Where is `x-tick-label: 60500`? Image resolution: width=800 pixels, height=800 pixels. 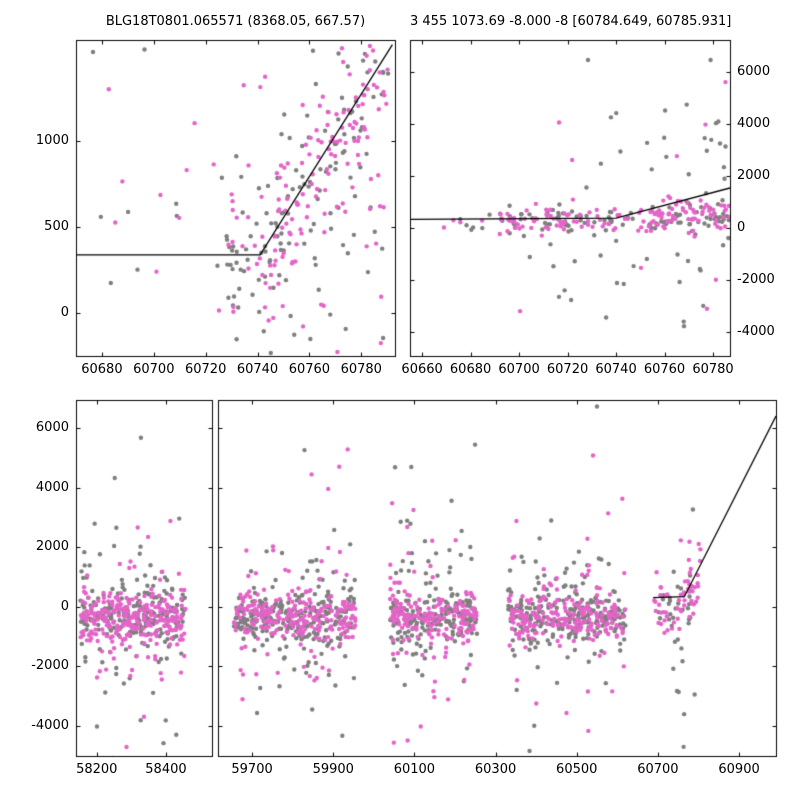
x-tick-label: 60500 is located at coordinates (577, 769).